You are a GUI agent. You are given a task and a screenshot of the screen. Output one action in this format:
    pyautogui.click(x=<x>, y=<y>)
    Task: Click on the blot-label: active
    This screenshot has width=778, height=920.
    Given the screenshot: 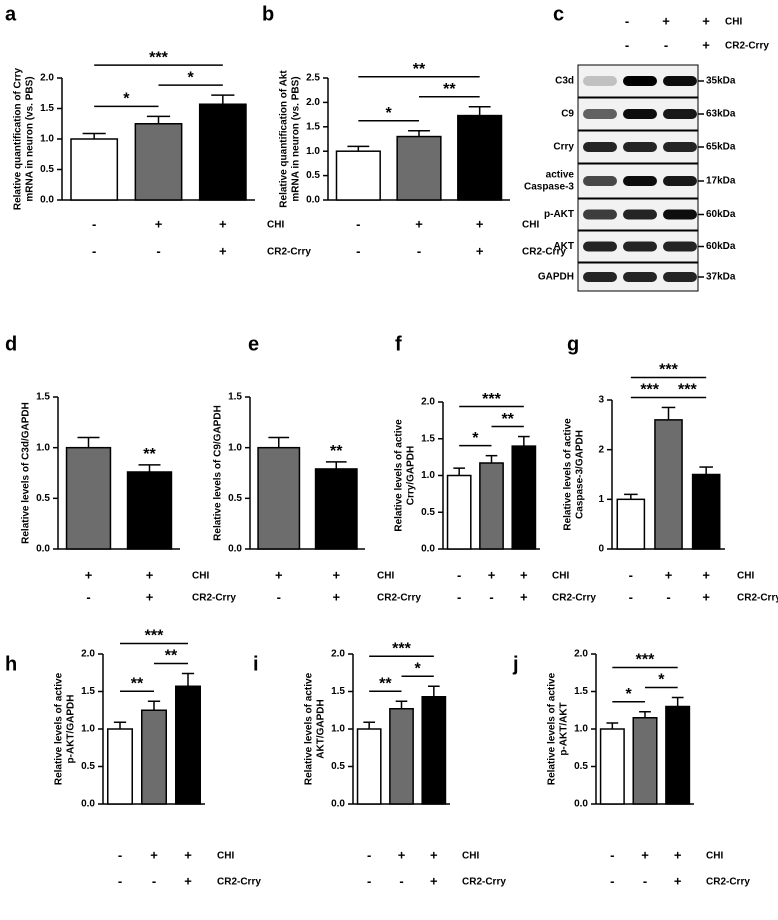 What is the action you would take?
    pyautogui.click(x=560, y=175)
    